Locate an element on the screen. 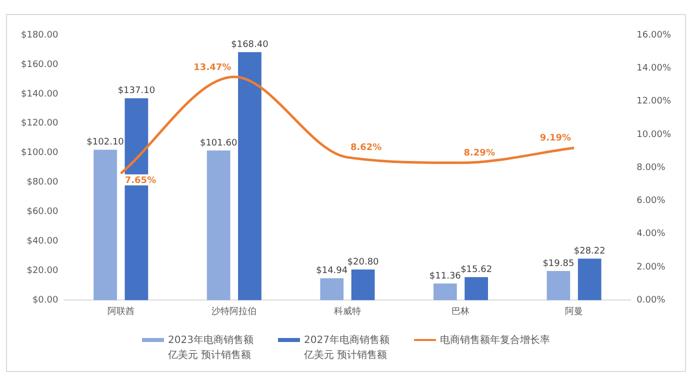 This screenshot has height=382, width=694. x-tick-label: 科威特 is located at coordinates (347, 311).